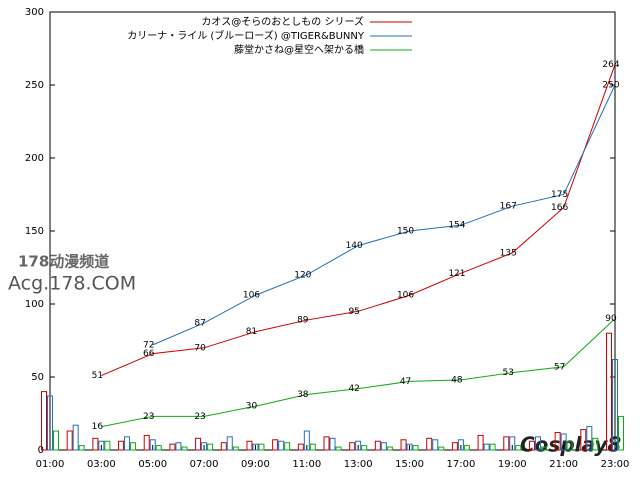 This screenshot has height=484, width=640. I want to click on x-tick-label: 07:00, so click(204, 464).